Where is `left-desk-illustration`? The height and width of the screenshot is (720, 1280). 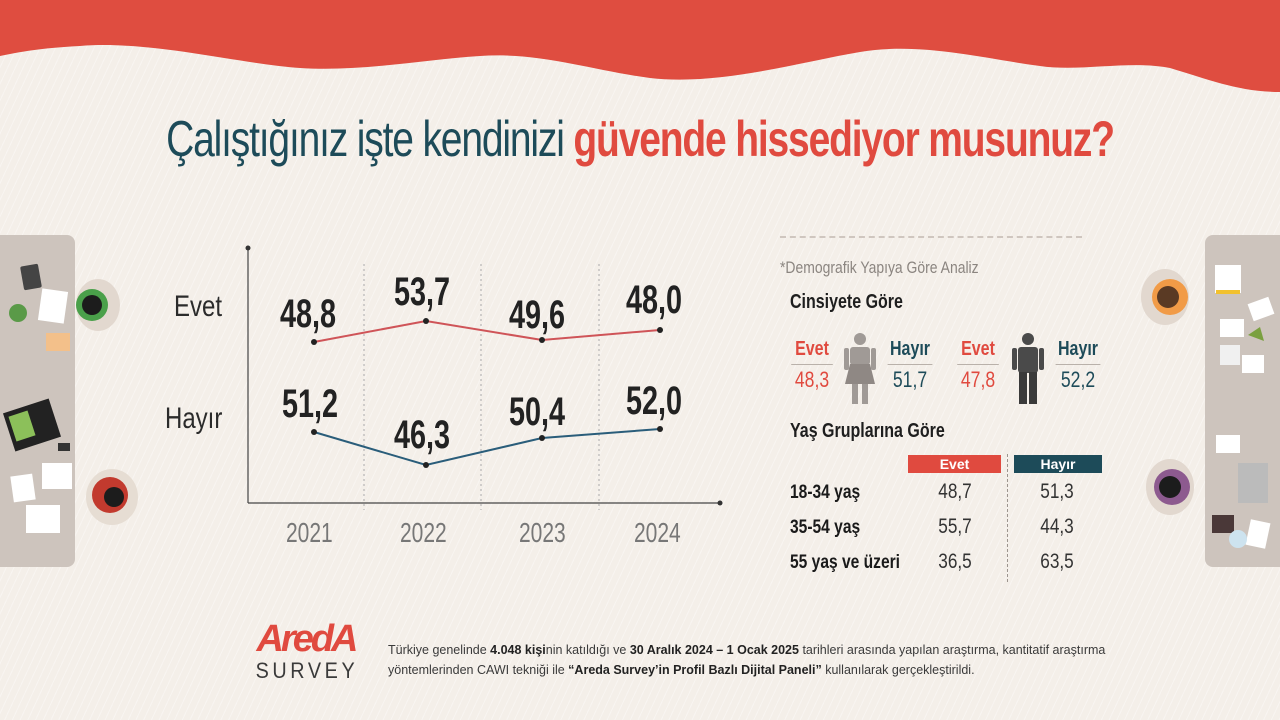
left-desk-illustration is located at coordinates (69, 401).